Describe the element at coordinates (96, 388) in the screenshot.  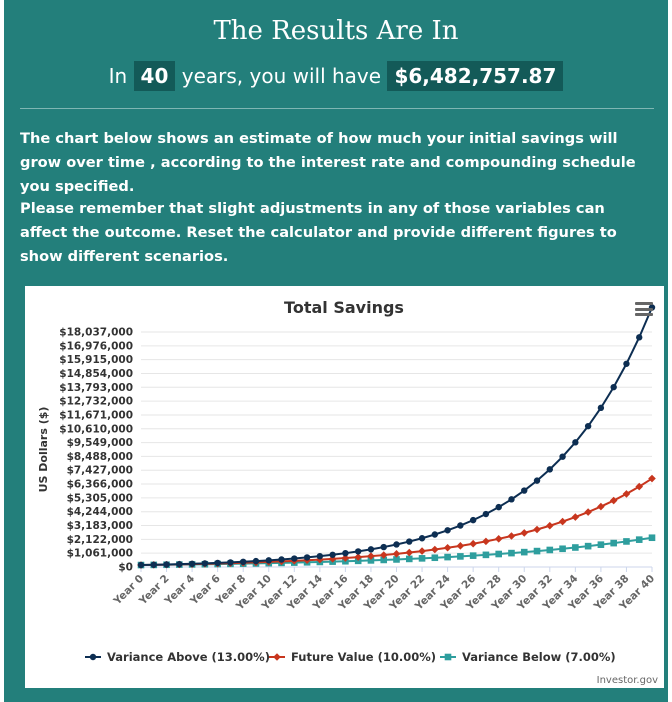
I see `y-tick-label: $13,793,000` at that location.